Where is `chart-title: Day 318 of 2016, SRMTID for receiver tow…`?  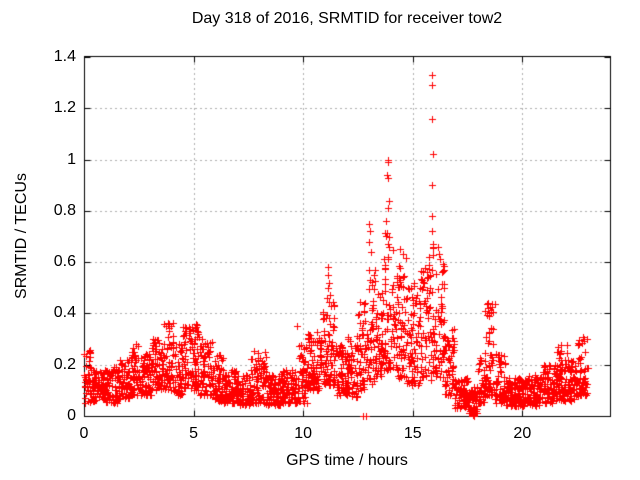
chart-title: Day 318 of 2016, SRMTID for receiver tow… is located at coordinates (347, 18).